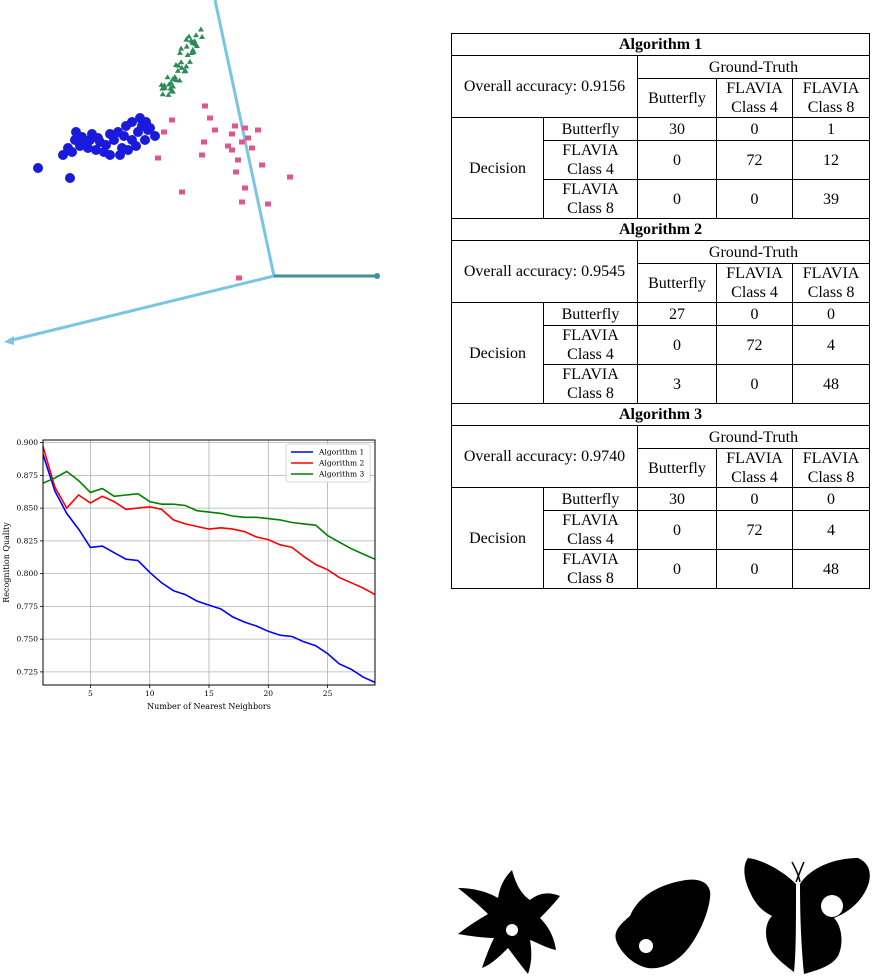 This screenshot has width=874, height=976. What do you see at coordinates (28, 442) in the screenshot?
I see `y-tick-label: 0.900` at bounding box center [28, 442].